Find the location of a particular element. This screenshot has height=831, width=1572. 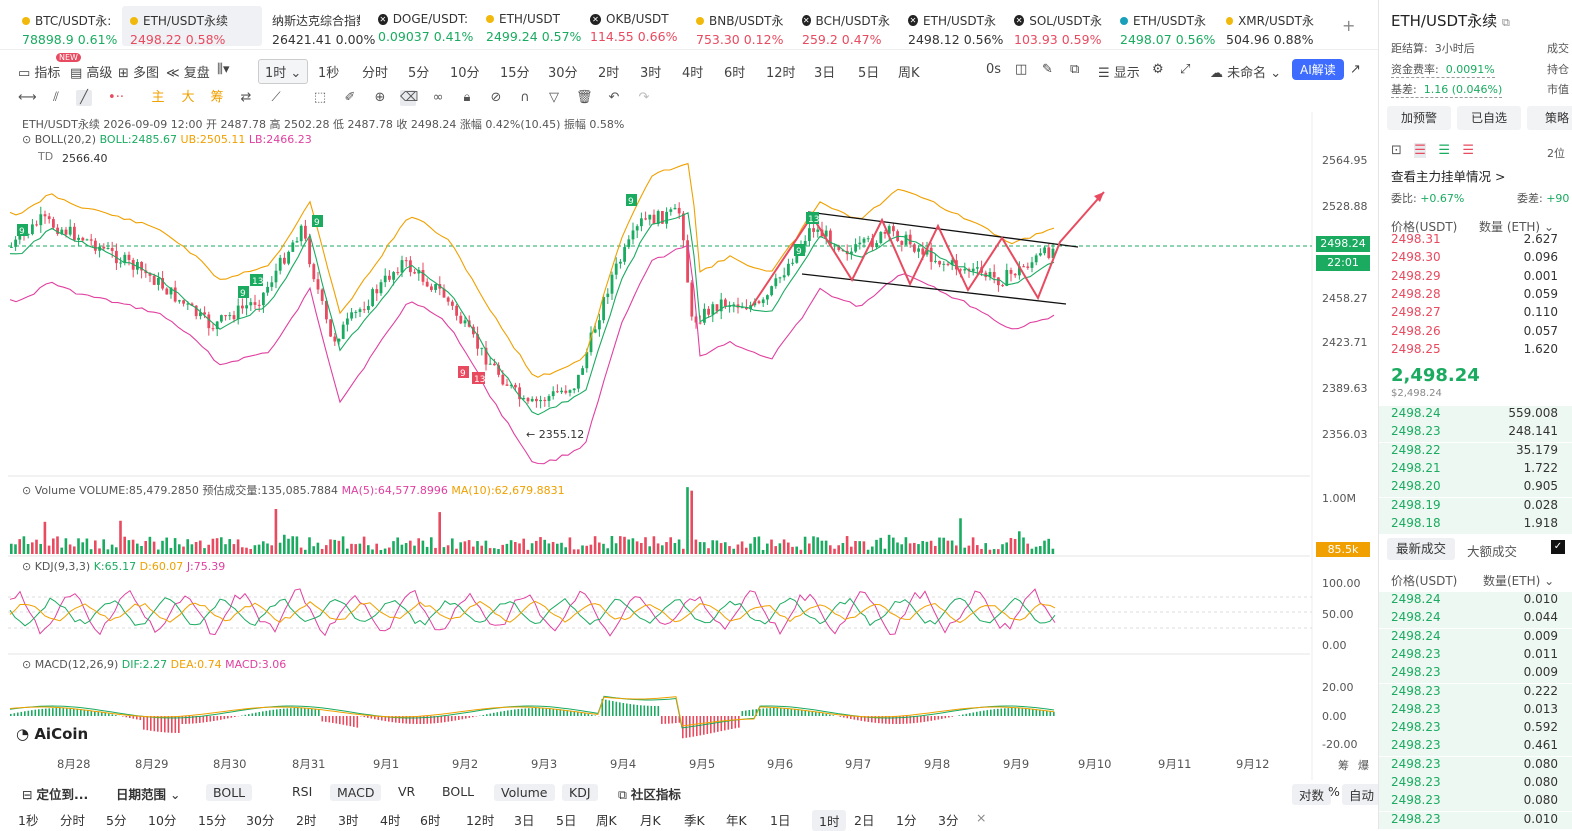

depth-select: 2位 is located at coordinates (1556, 153).